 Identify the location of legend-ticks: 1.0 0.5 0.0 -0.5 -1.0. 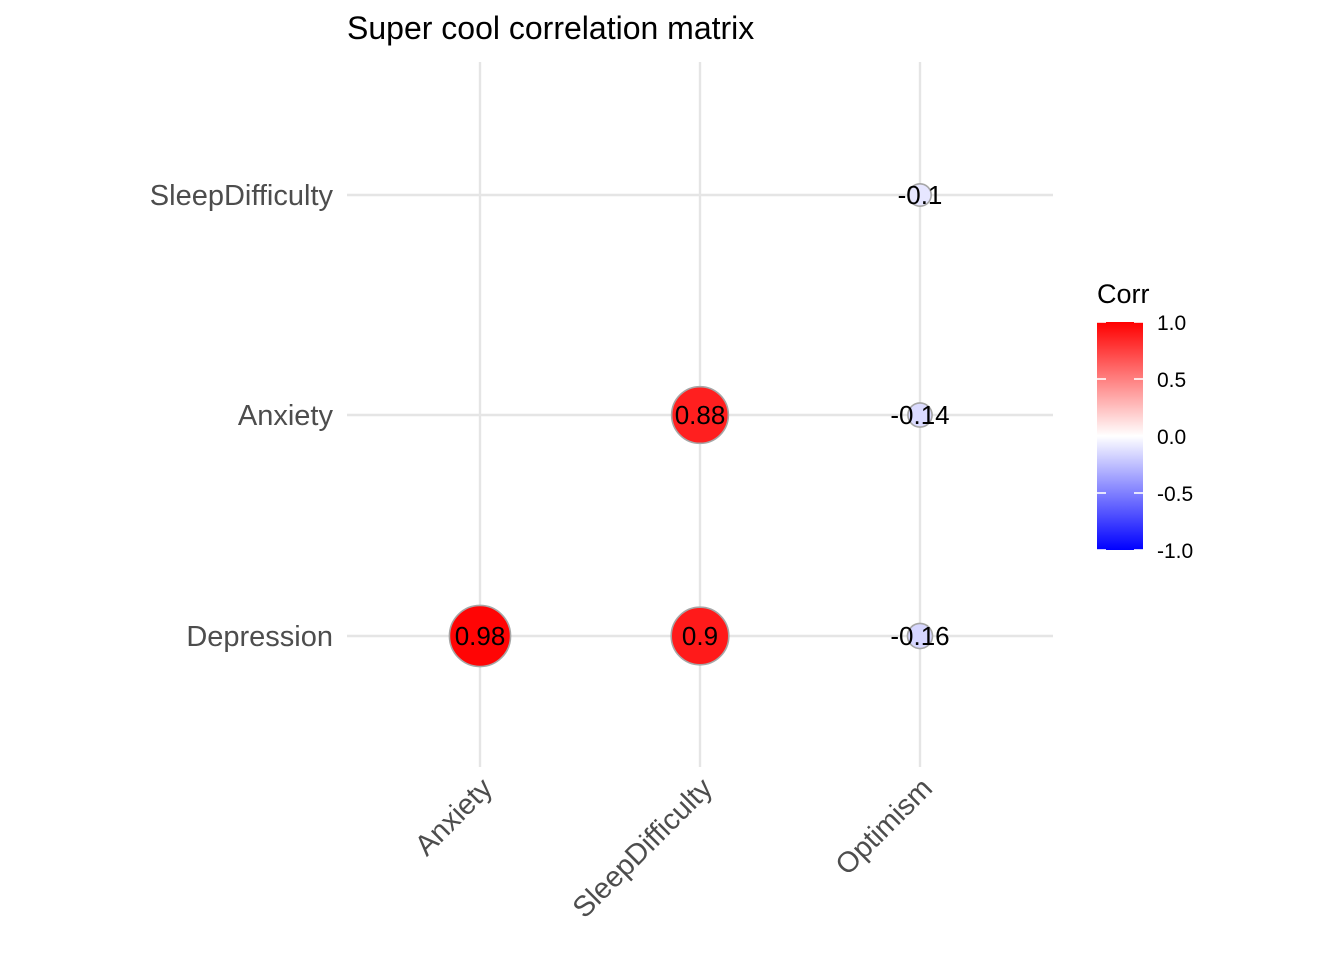
(1145, 437).